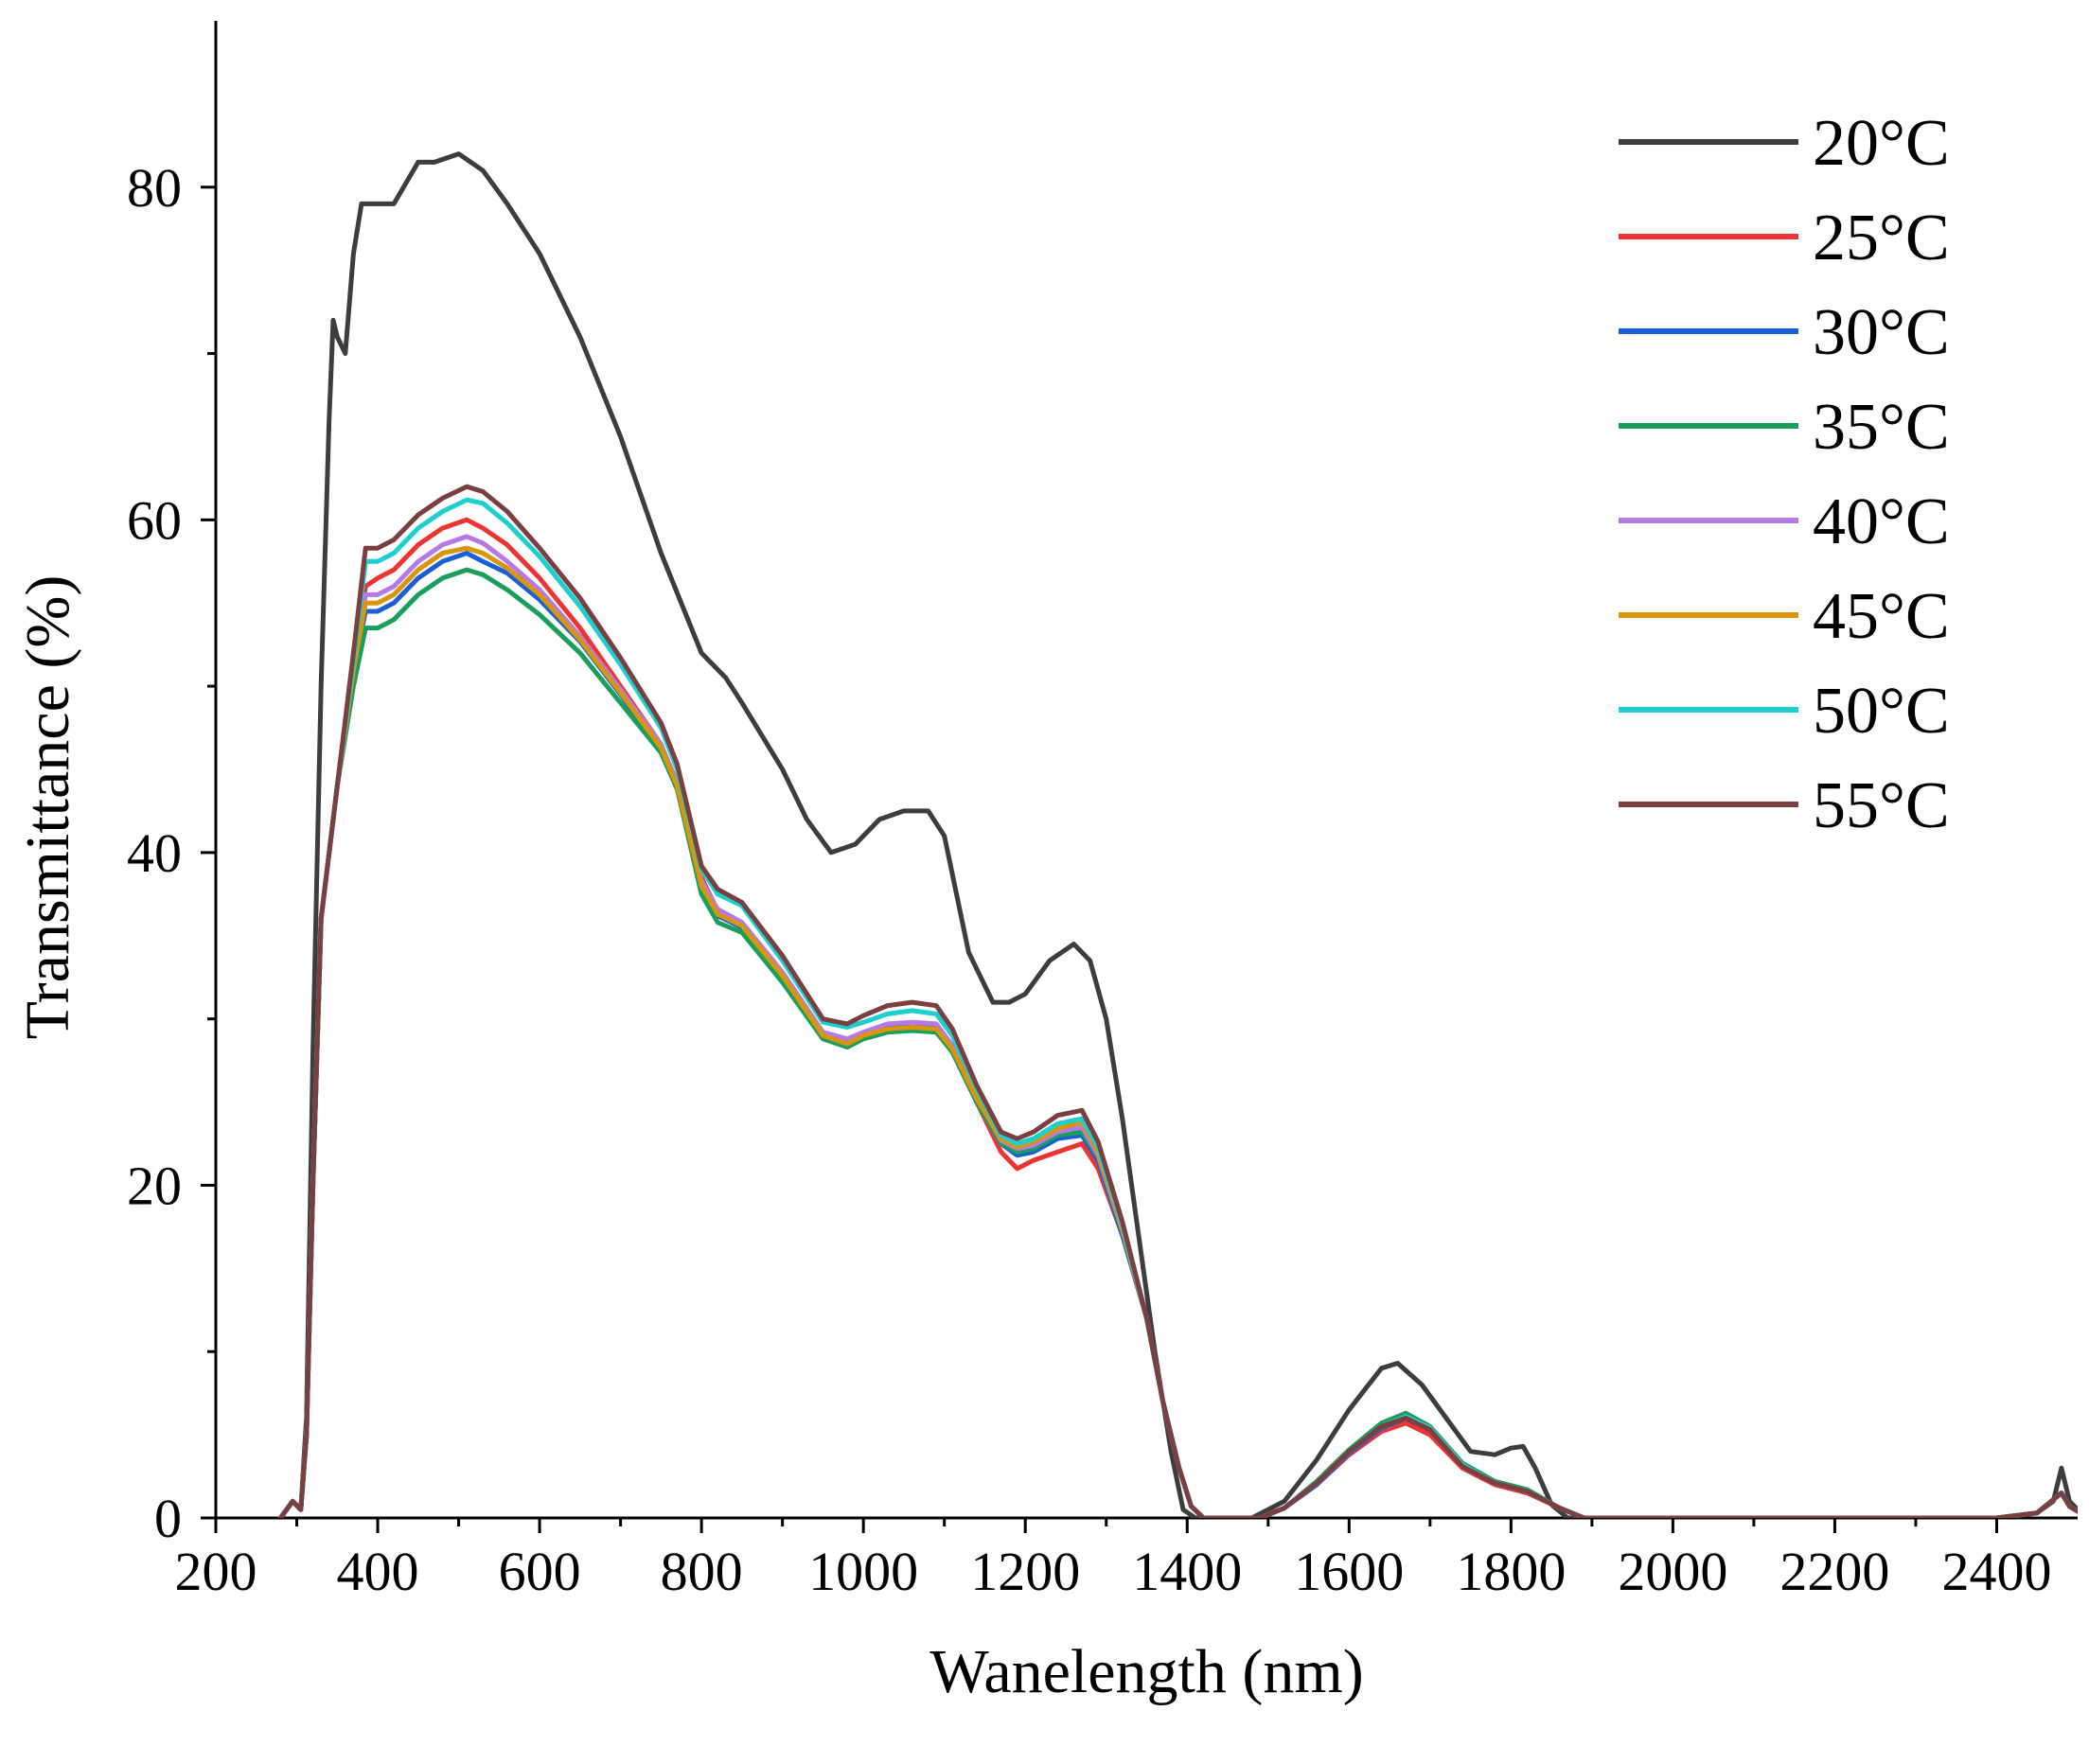 Image resolution: width=2089 pixels, height=1764 pixels. I want to click on y-tick-label: 20, so click(154, 1185).